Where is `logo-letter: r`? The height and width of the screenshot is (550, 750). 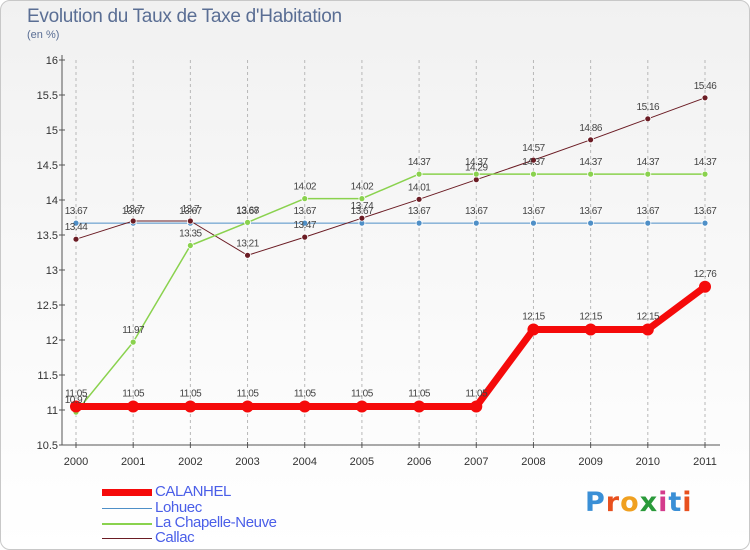 logo-letter: r is located at coordinates (613, 502).